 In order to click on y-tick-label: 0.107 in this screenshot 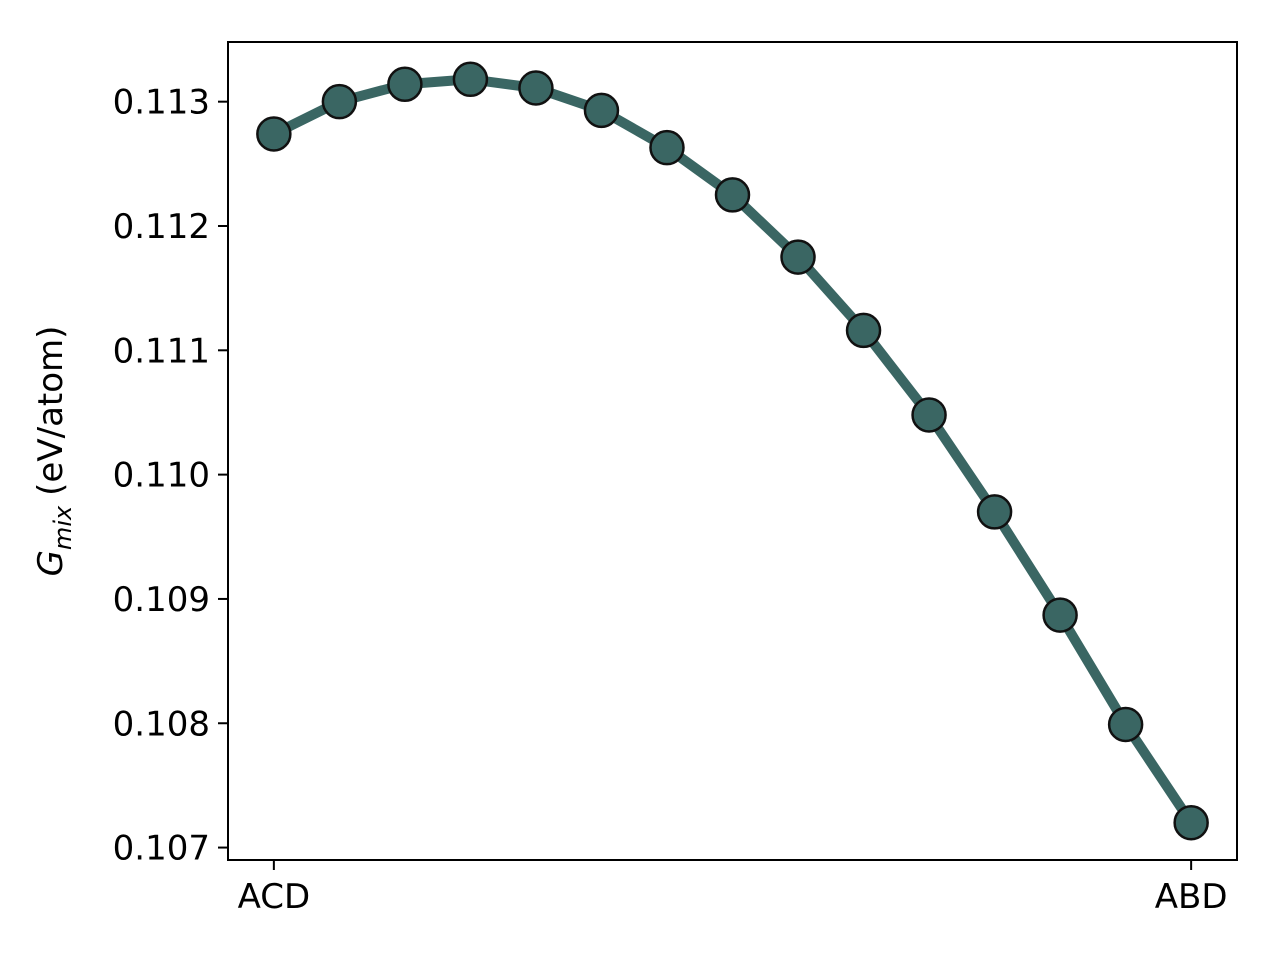, I will do `click(161, 849)`.